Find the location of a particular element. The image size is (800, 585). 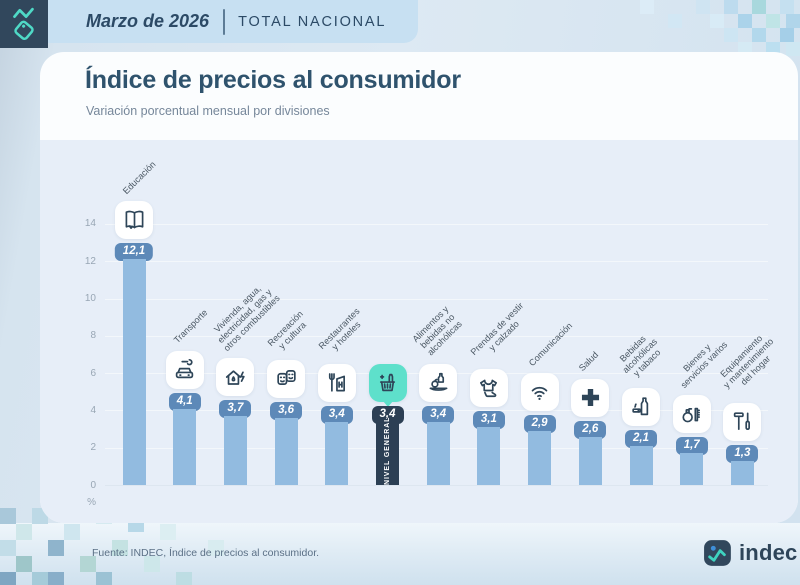

car-wrench-icon is located at coordinates (184, 369).